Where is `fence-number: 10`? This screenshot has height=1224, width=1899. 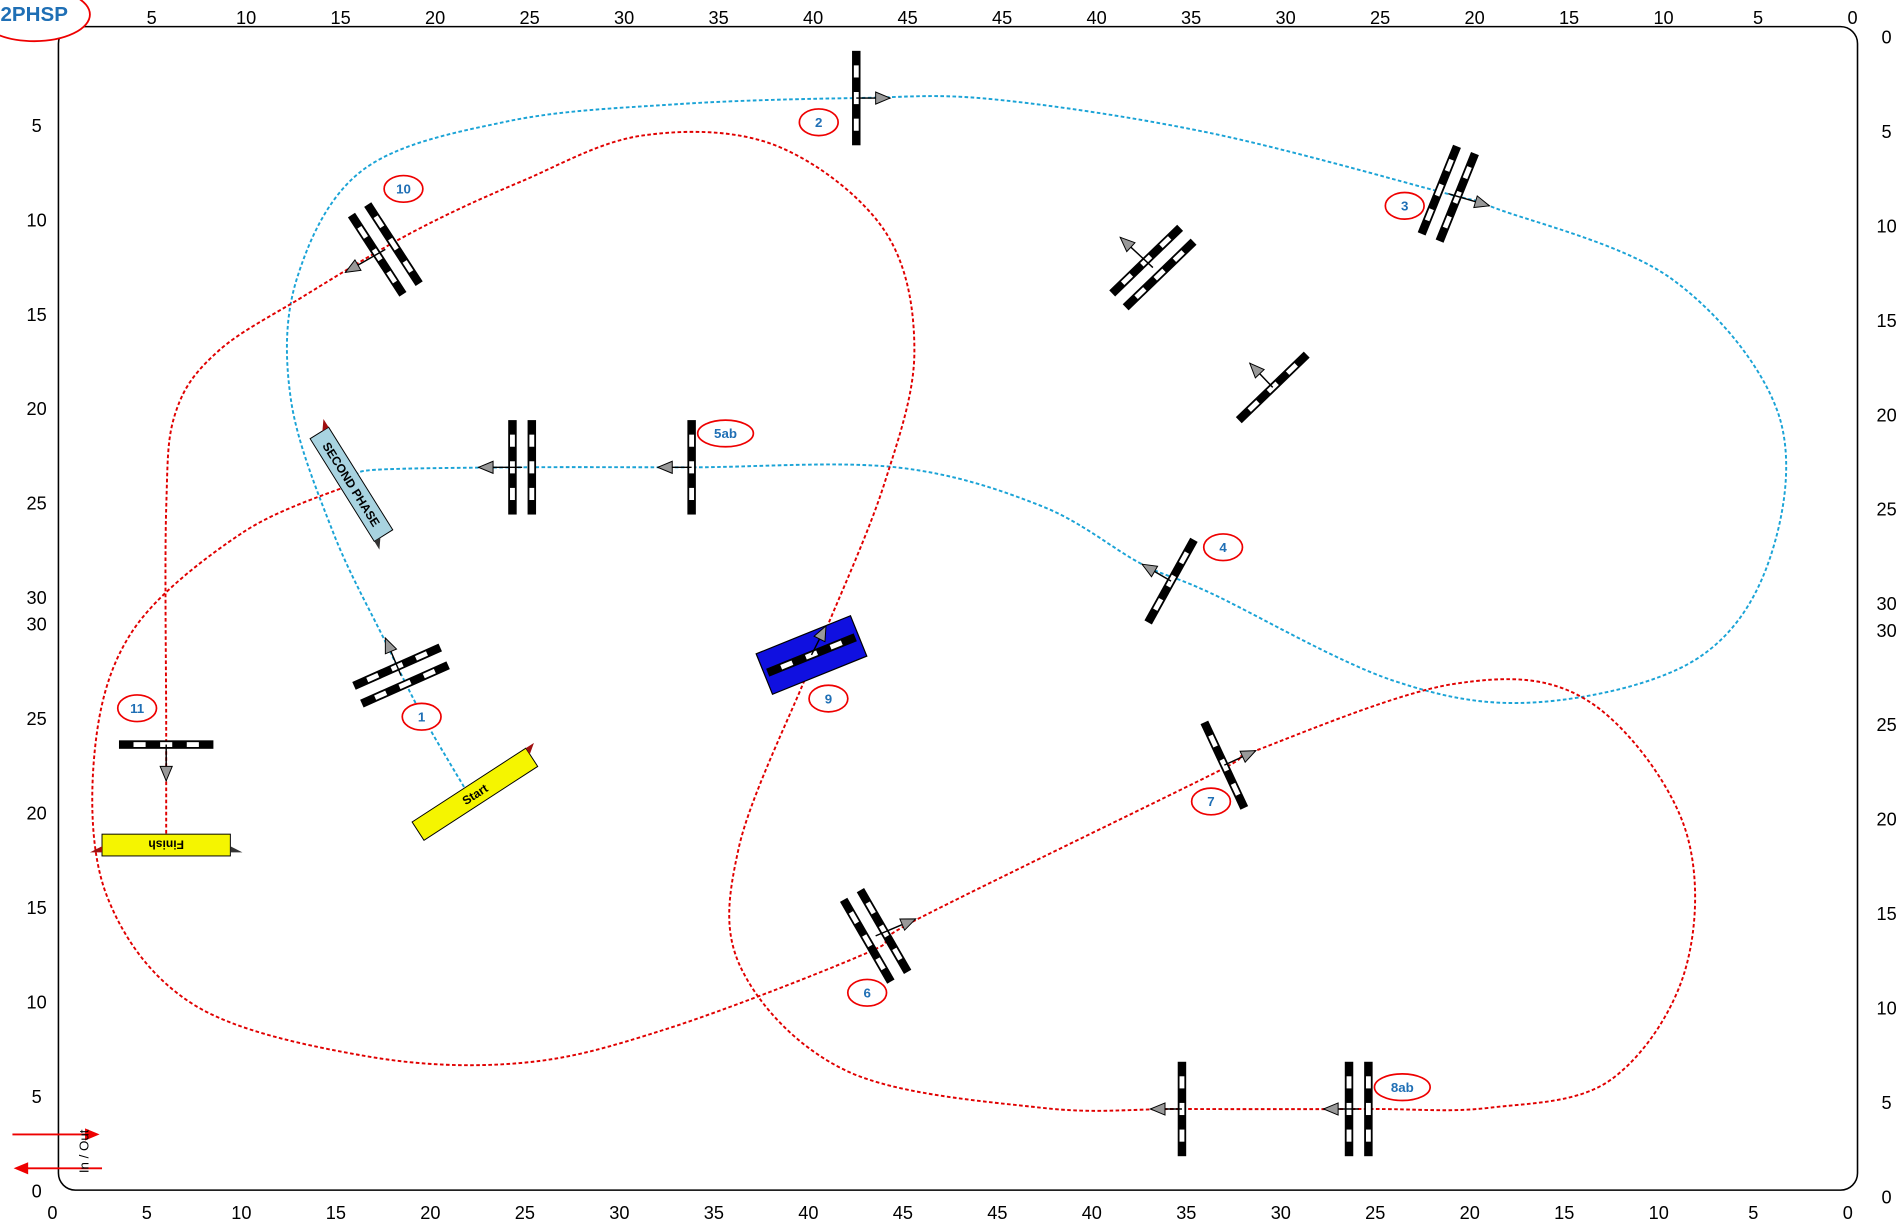
fence-number: 10 is located at coordinates (403, 189).